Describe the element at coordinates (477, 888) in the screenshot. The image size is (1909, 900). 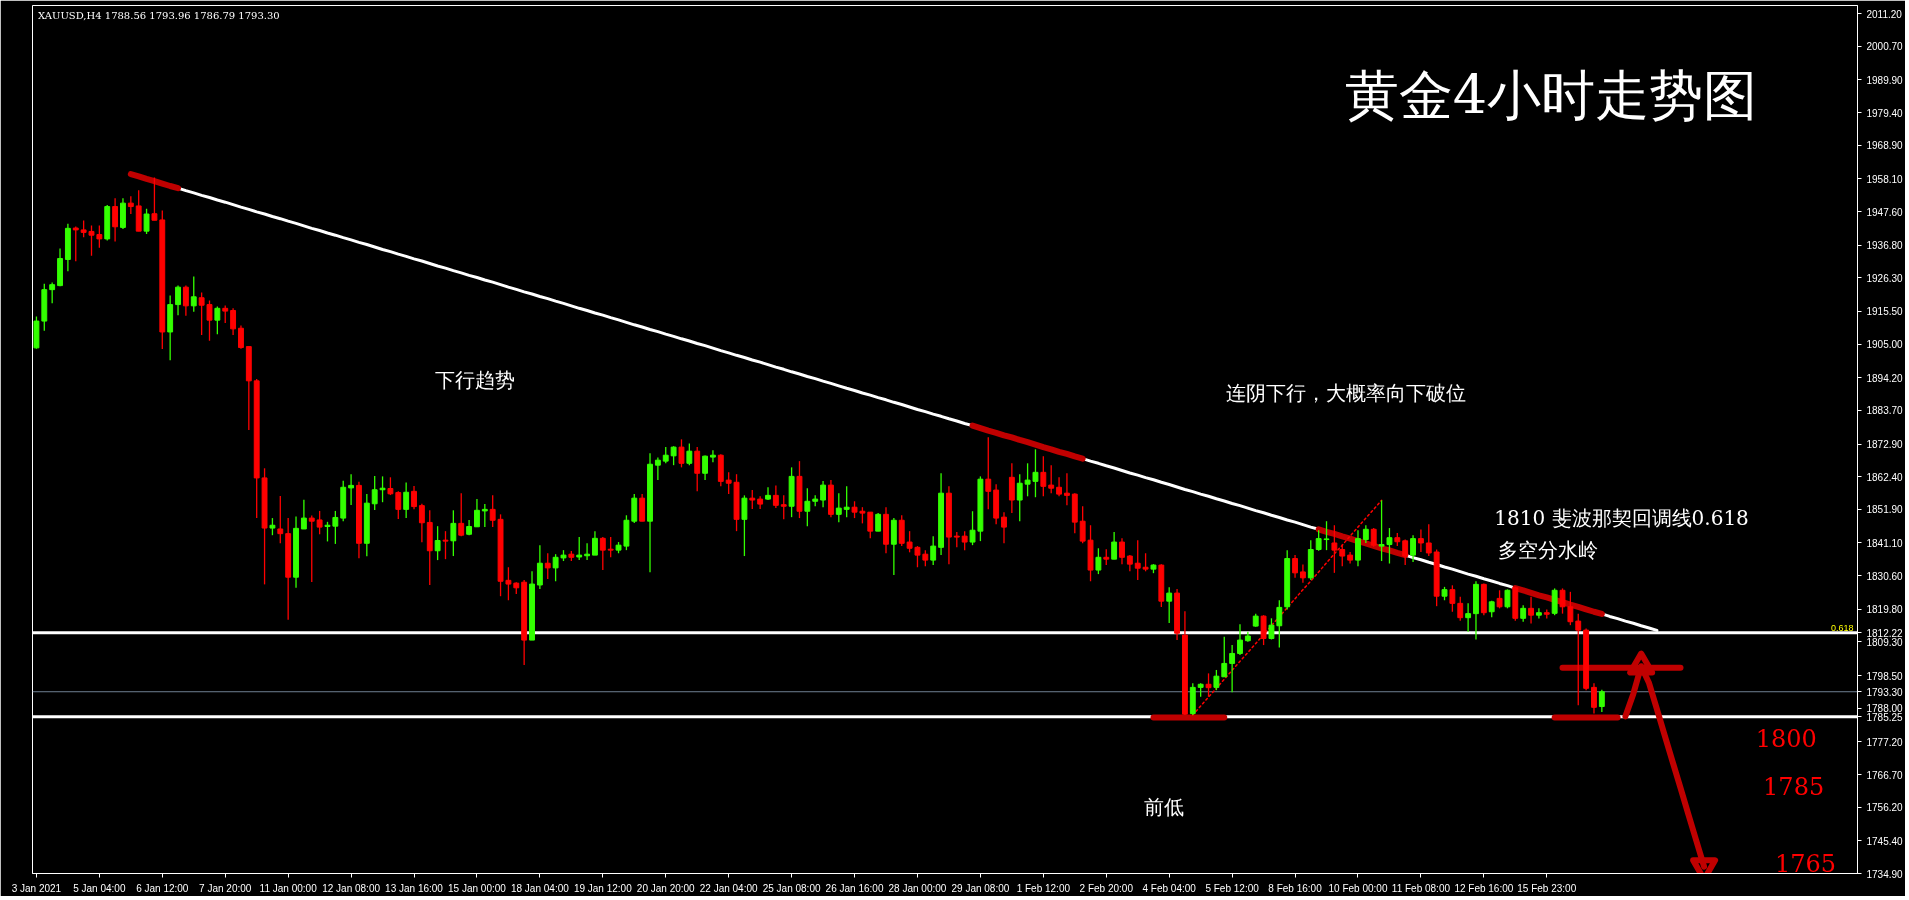
I see `x-tick-label: 15 Jan 00:00` at that location.